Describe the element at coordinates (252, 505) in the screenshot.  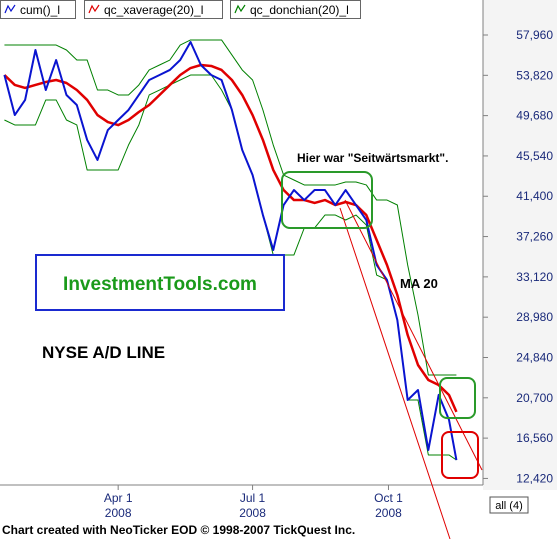
I see `x-tick-label: Jul 1 2008` at that location.